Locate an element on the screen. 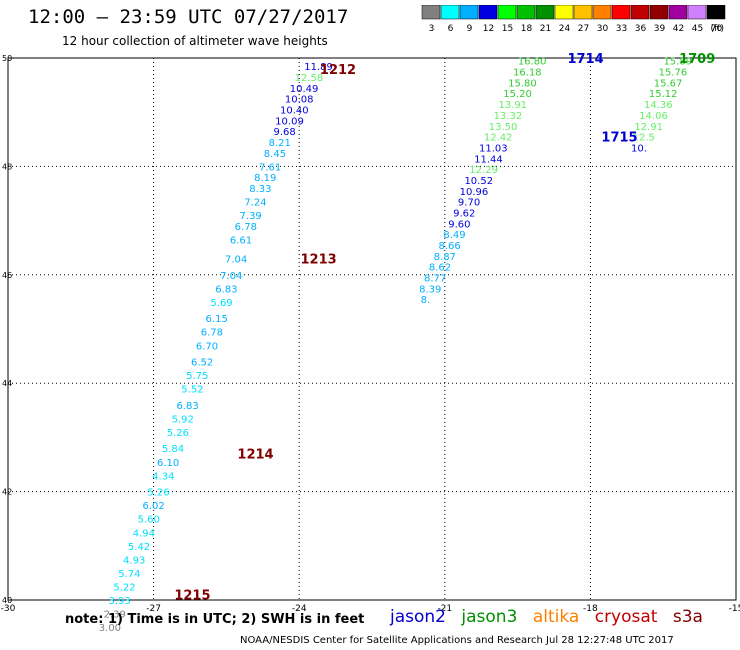 Image resolution: width=740 pixels, height=650 pixels. swh-value-label: 8.66 is located at coordinates (450, 246).